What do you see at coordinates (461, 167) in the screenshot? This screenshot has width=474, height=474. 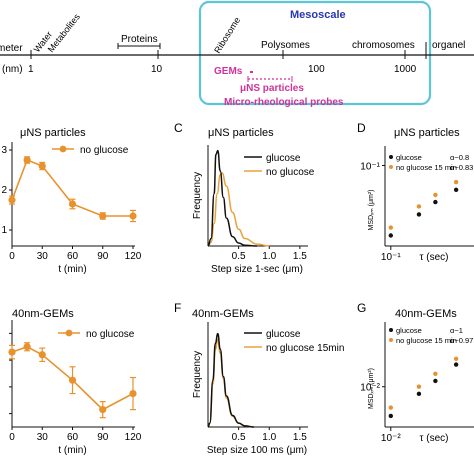 I see `legend-alpha: α~0.83` at bounding box center [461, 167].